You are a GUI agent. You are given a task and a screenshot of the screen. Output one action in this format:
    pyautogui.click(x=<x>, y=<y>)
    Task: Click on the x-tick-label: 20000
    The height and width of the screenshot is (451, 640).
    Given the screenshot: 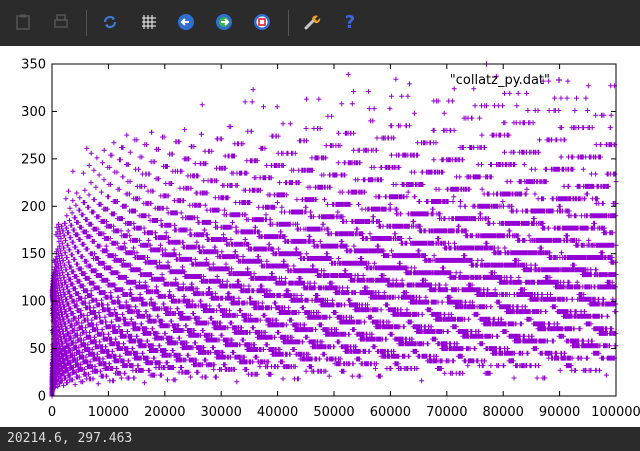 What is the action you would take?
    pyautogui.click(x=164, y=412)
    